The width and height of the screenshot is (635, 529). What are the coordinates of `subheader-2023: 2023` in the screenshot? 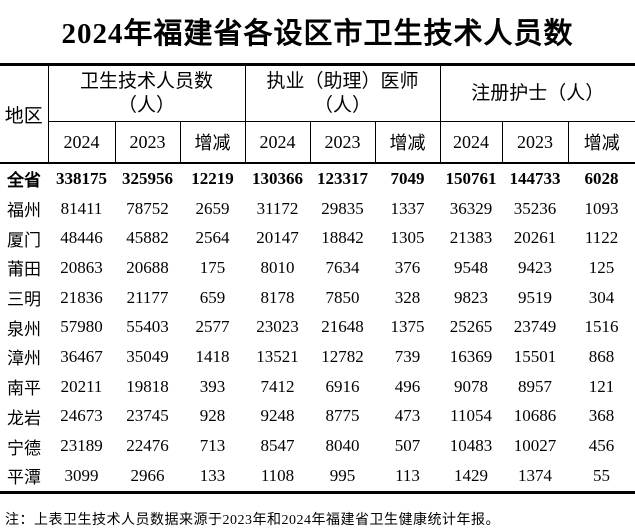 It's located at (535, 142).